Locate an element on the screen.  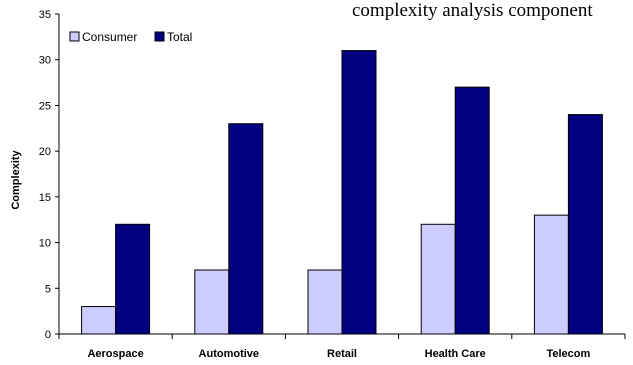
y-axis-label: Complexity is located at coordinates (16, 179).